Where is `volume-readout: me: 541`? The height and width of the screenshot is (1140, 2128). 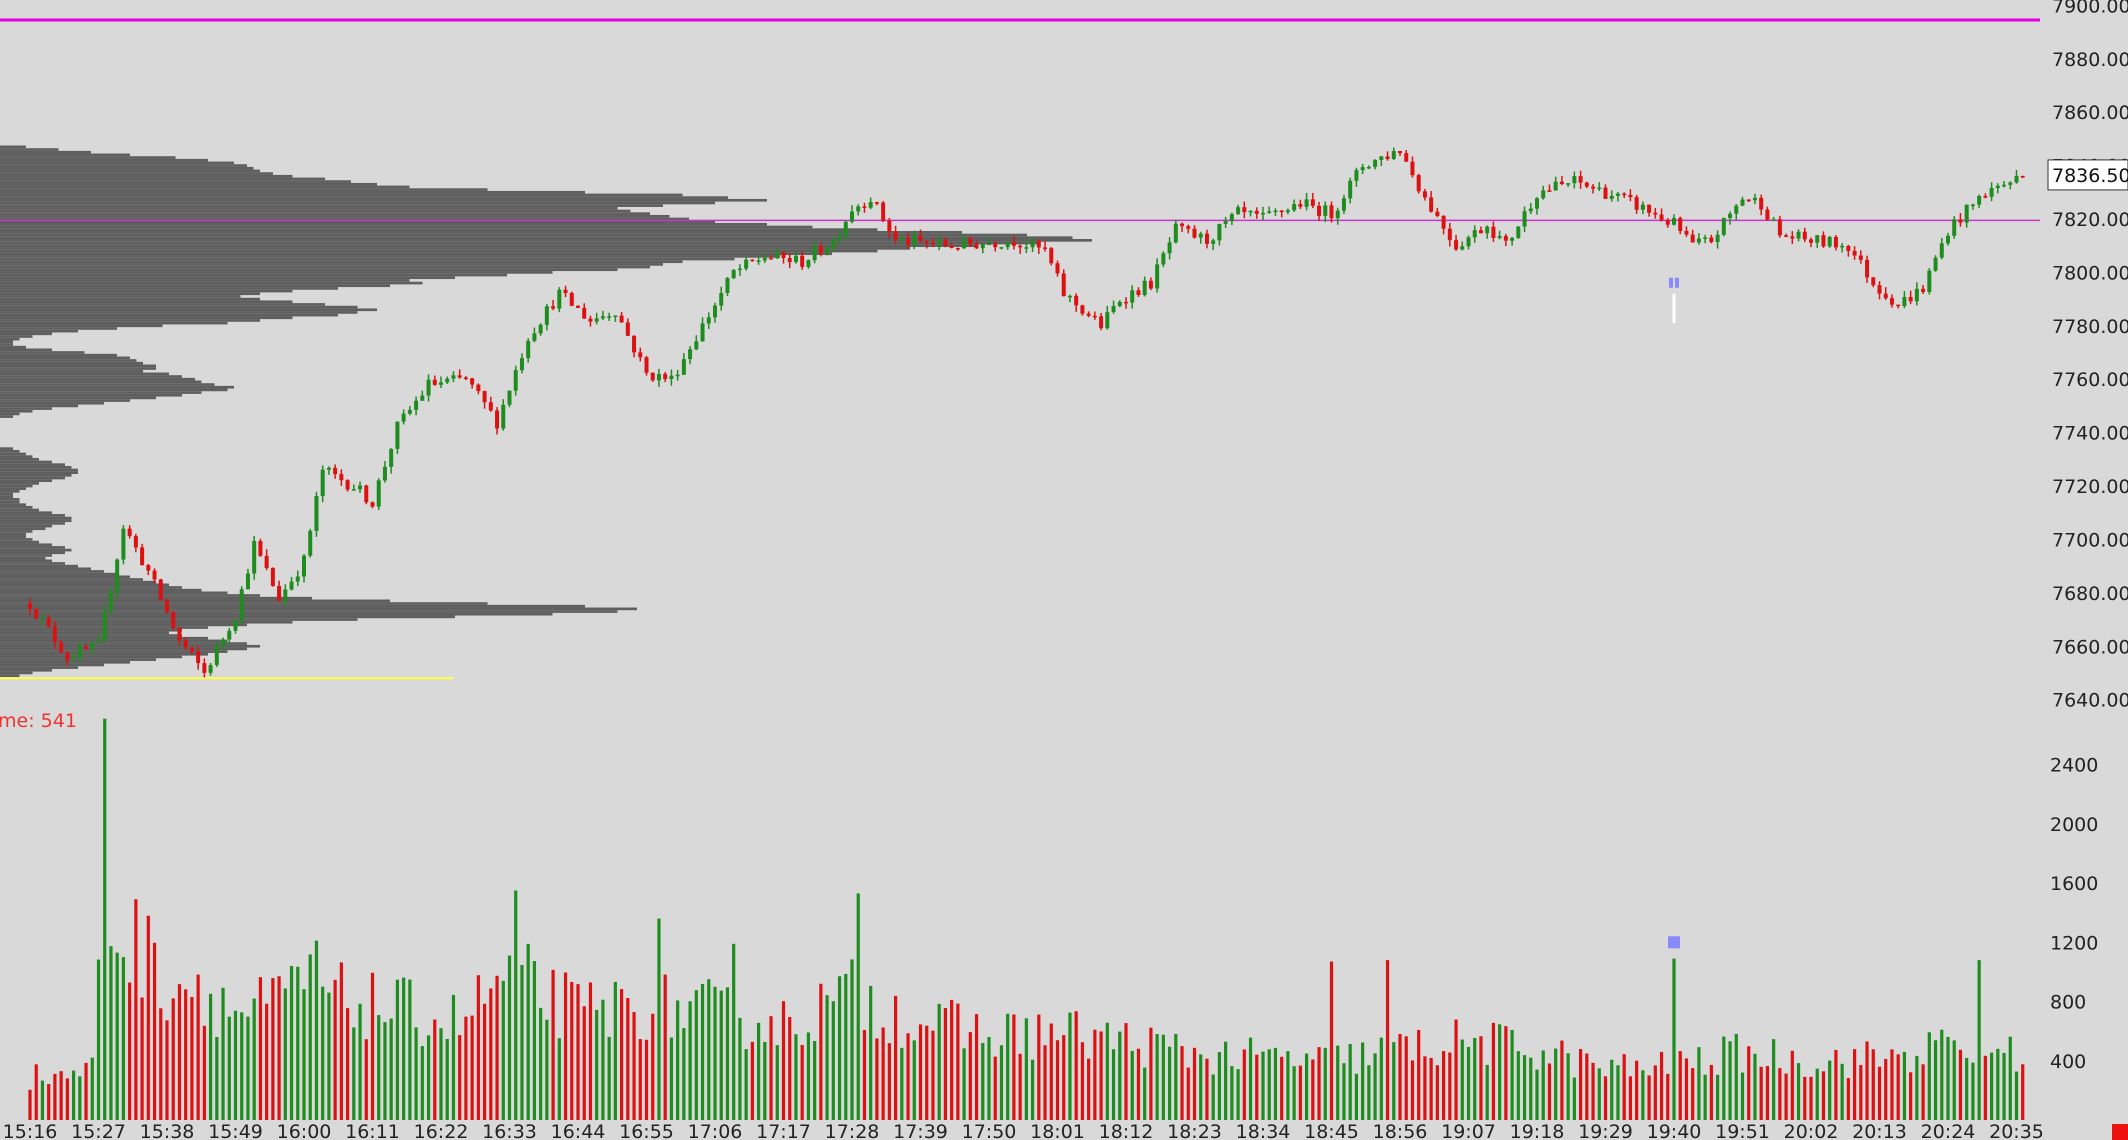 volume-readout: me: 541 is located at coordinates (38, 721).